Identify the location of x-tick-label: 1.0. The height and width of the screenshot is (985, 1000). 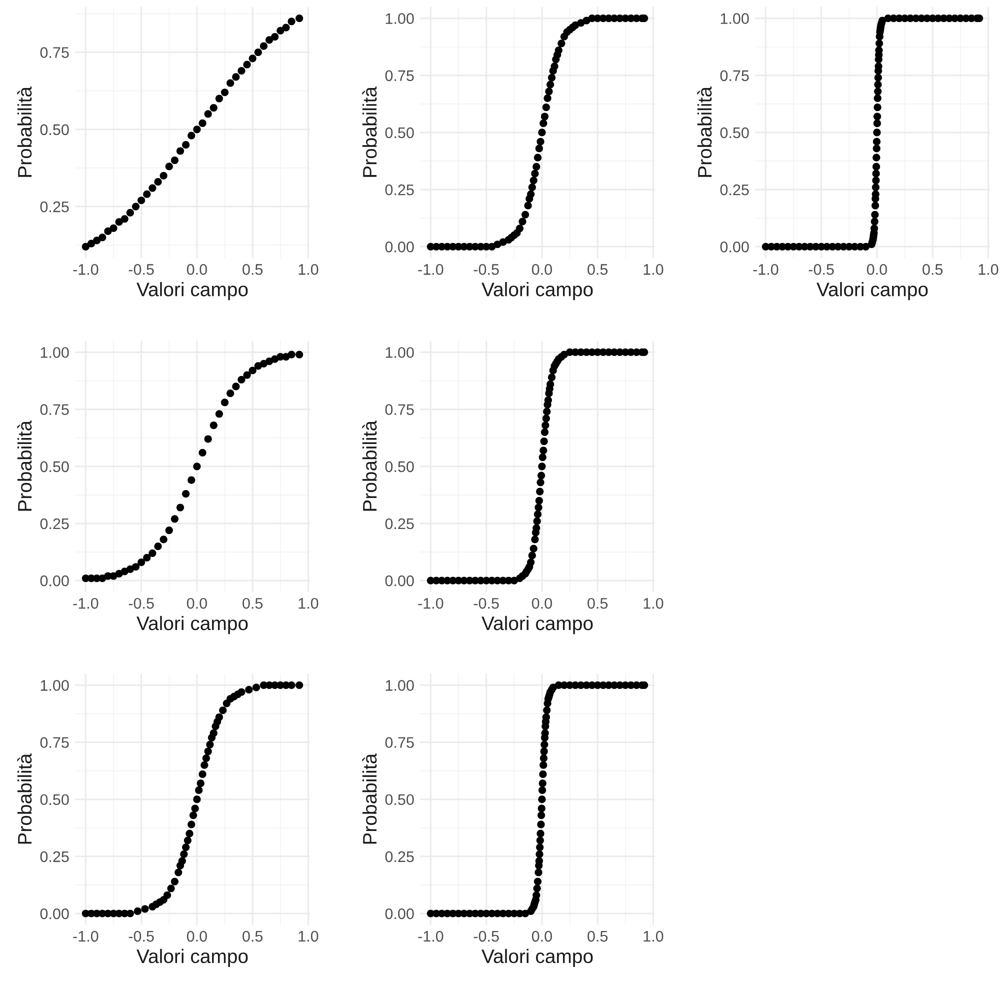
(308, 603).